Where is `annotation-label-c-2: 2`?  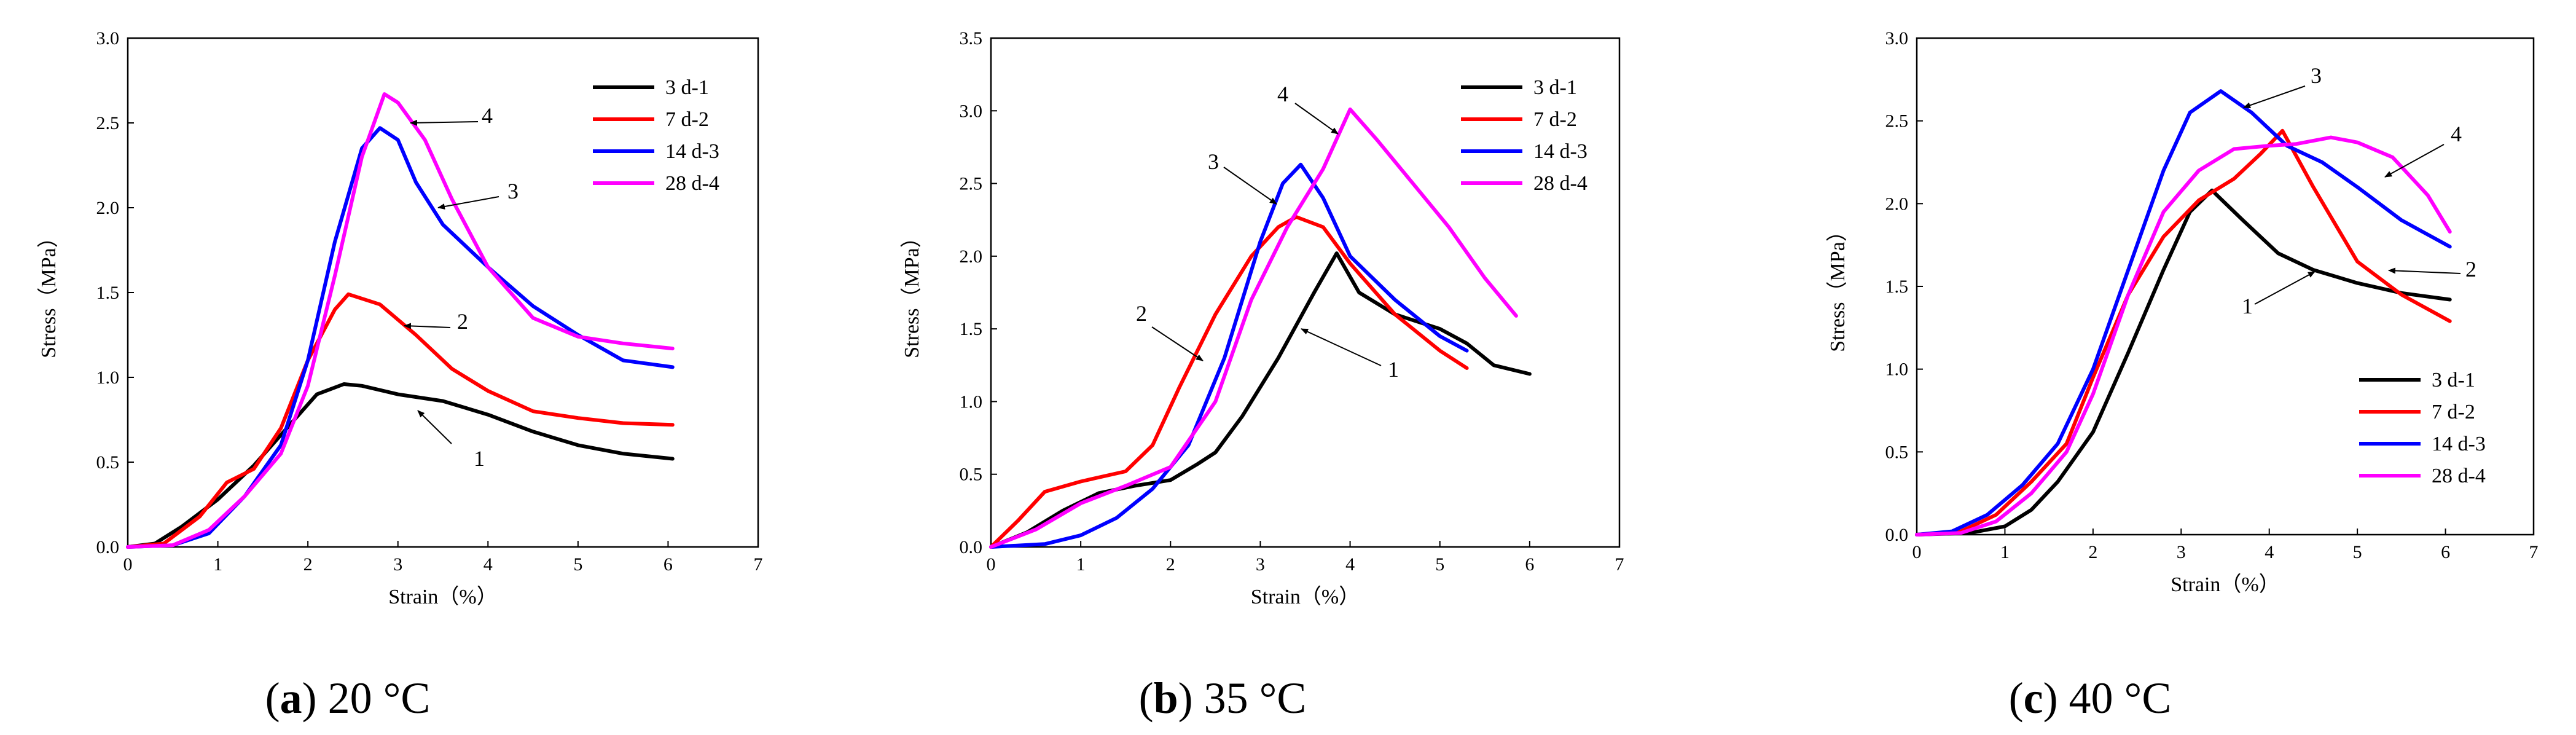
annotation-label-c-2: 2 is located at coordinates (2470, 269).